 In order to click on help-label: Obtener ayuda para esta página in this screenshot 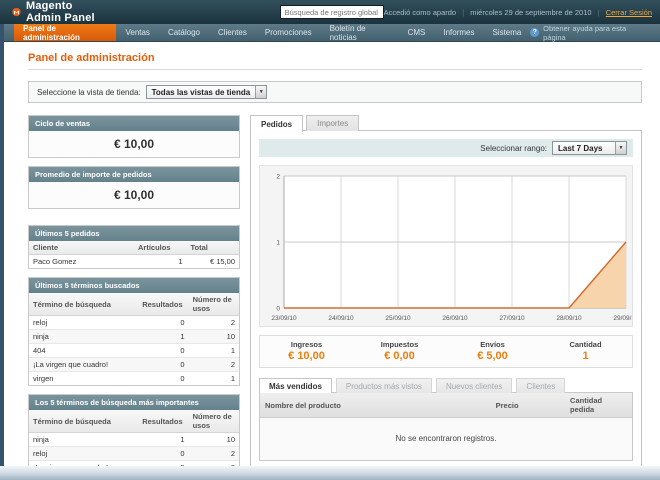, I will do `click(585, 32)`.